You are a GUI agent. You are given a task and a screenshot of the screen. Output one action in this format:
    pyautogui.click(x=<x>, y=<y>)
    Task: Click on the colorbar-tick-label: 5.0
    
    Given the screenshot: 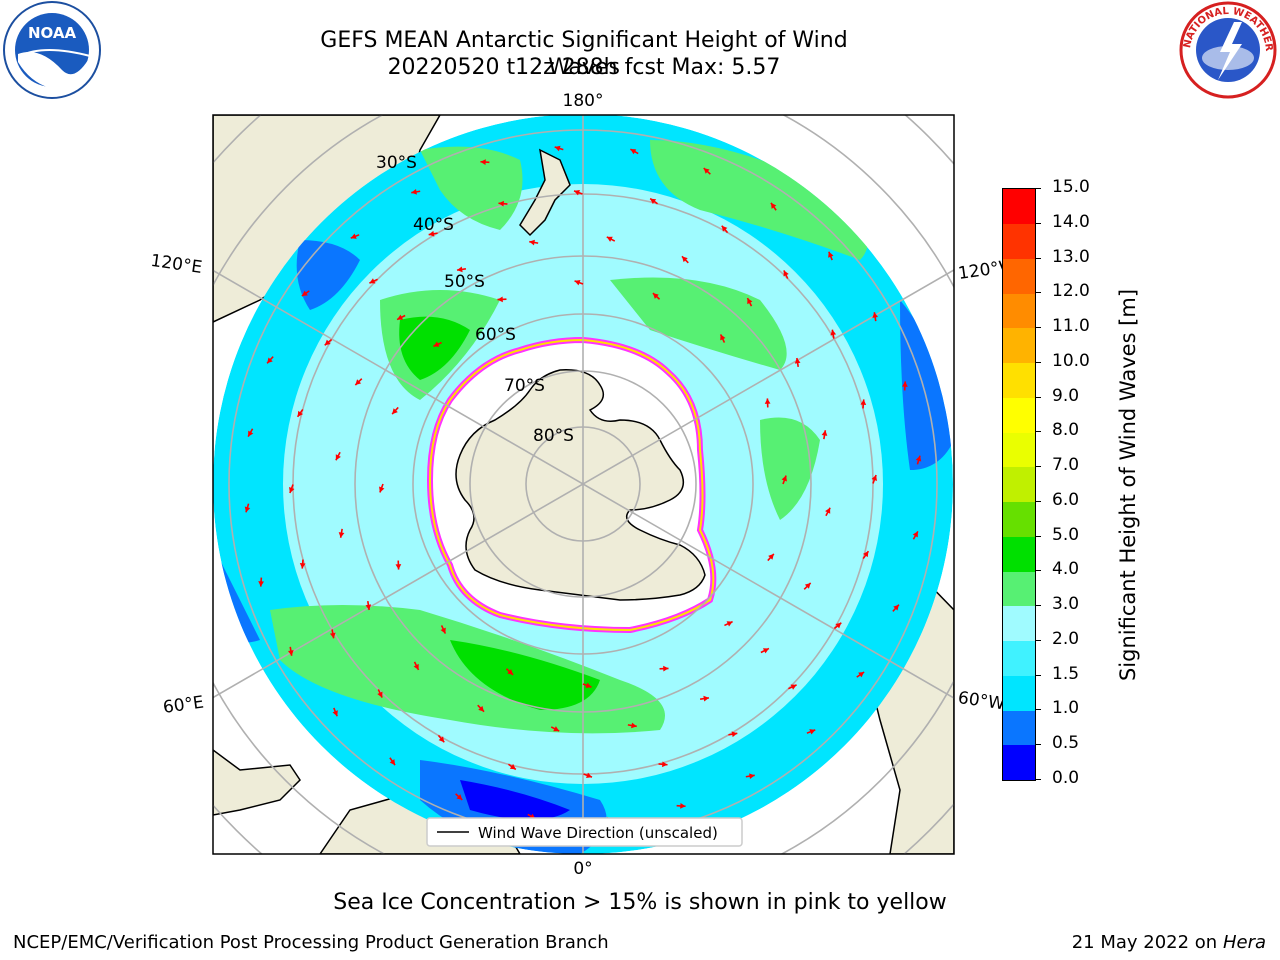 What is the action you would take?
    pyautogui.click(x=1066, y=534)
    